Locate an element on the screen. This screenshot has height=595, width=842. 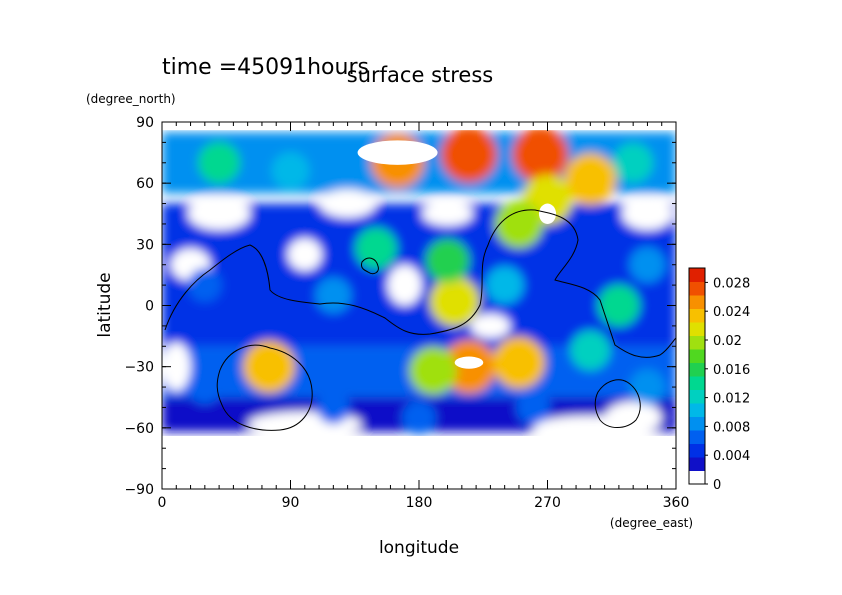
colorbar-tick-label: 0 is located at coordinates (717, 485).